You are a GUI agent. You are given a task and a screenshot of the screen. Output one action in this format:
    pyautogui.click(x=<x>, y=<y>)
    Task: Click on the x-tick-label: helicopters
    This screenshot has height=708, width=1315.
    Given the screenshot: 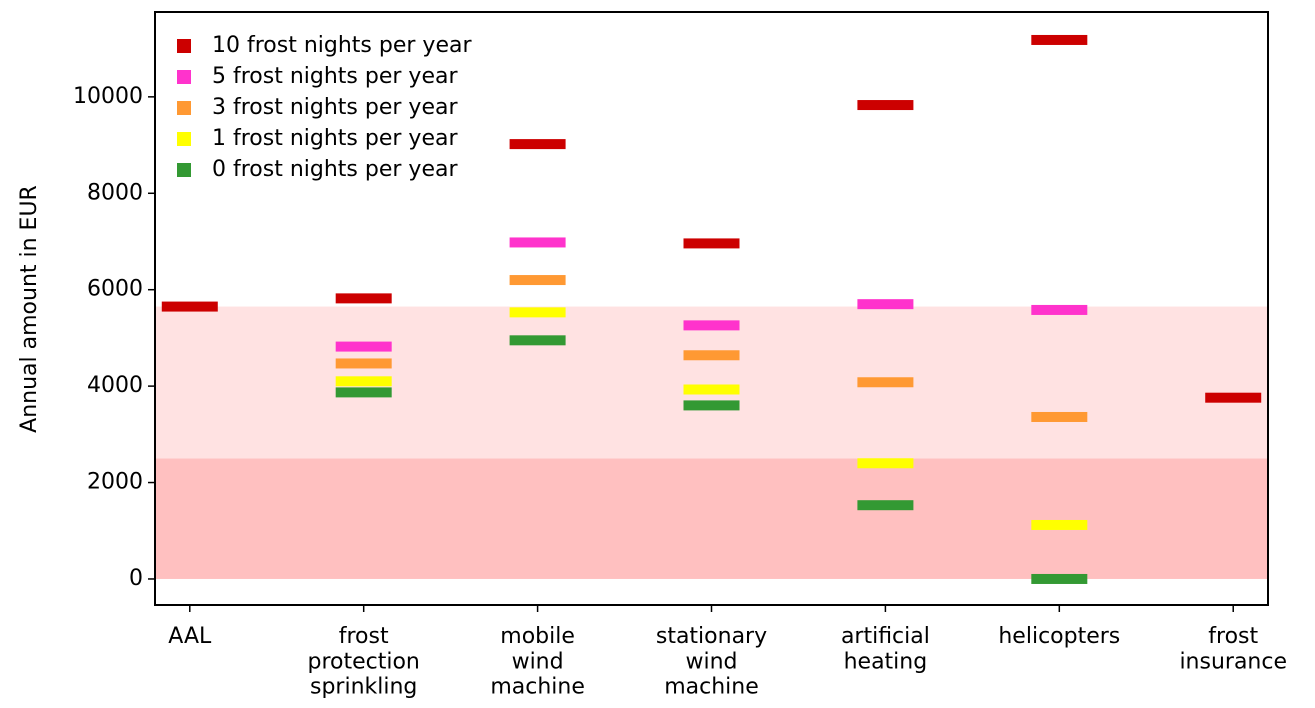 What is the action you would take?
    pyautogui.click(x=1059, y=636)
    